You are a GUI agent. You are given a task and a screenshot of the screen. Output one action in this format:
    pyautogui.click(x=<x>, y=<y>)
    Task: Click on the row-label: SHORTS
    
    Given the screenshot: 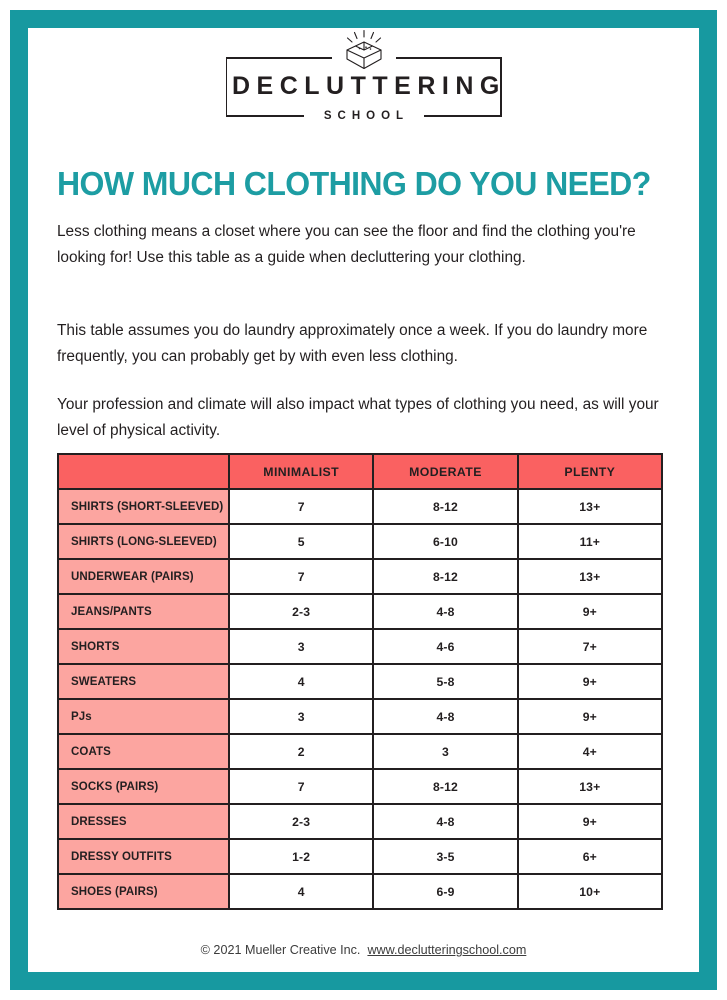 What is the action you would take?
    pyautogui.click(x=143, y=646)
    